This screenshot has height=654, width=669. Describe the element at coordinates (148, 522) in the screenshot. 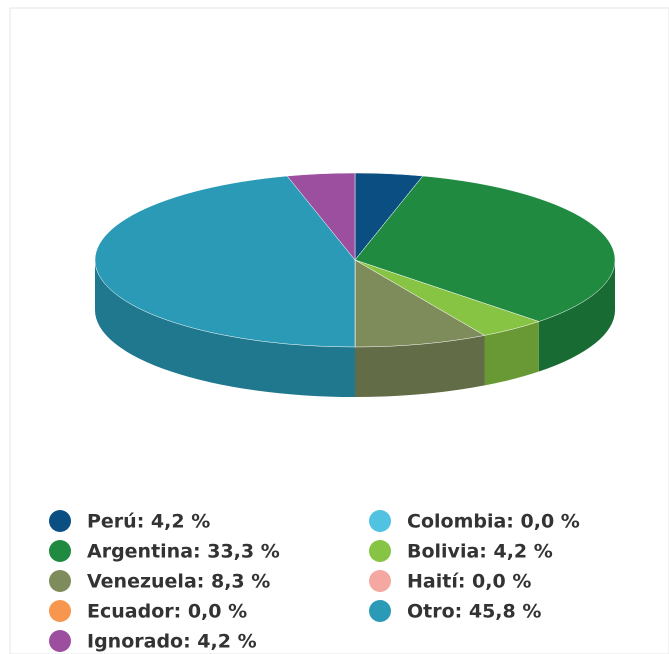

I see `legend-label: Perú: 4,2 %` at that location.